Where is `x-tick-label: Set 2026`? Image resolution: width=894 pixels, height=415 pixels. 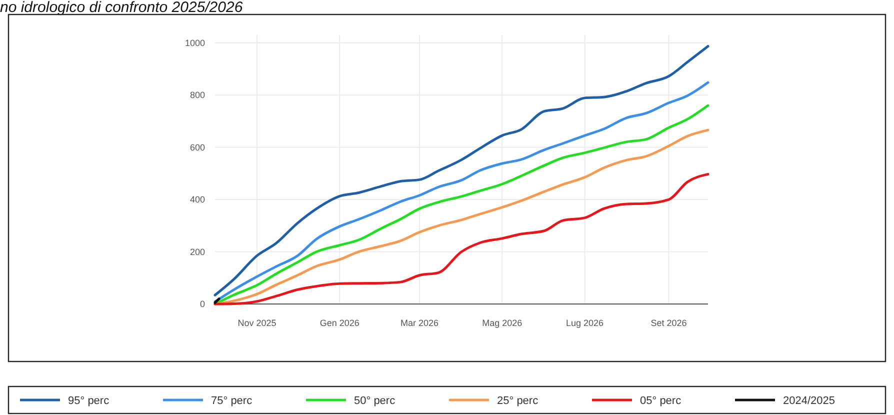 x-tick-label: Set 2026 is located at coordinates (668, 323).